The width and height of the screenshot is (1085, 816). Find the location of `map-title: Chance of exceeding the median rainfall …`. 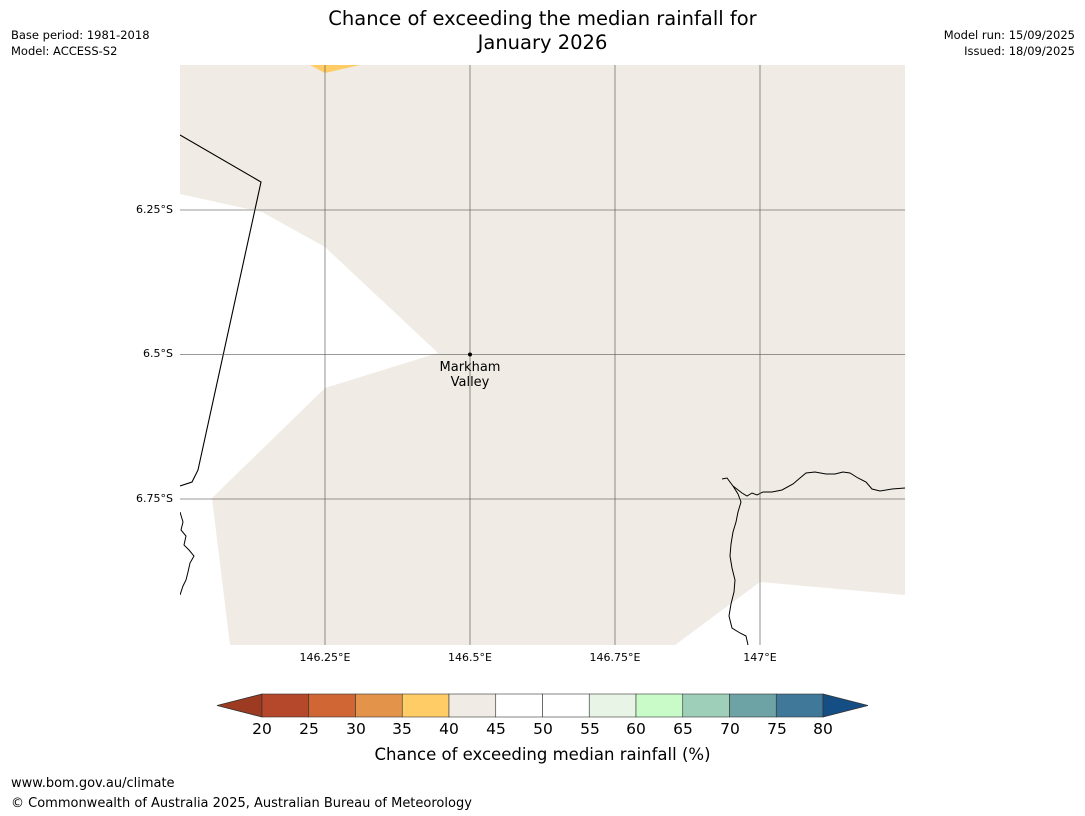

map-title: Chance of exceeding the median rainfall … is located at coordinates (542, 31).